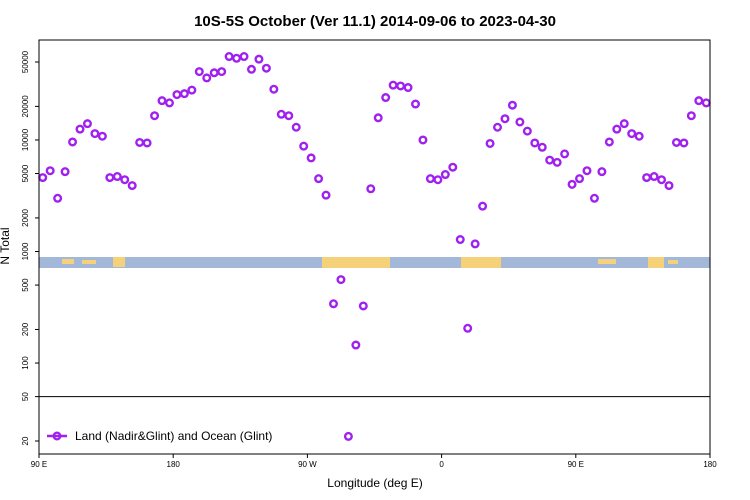 This screenshot has height=500, width=750. What do you see at coordinates (25, 396) in the screenshot?
I see `y-tick-label: 50` at bounding box center [25, 396].